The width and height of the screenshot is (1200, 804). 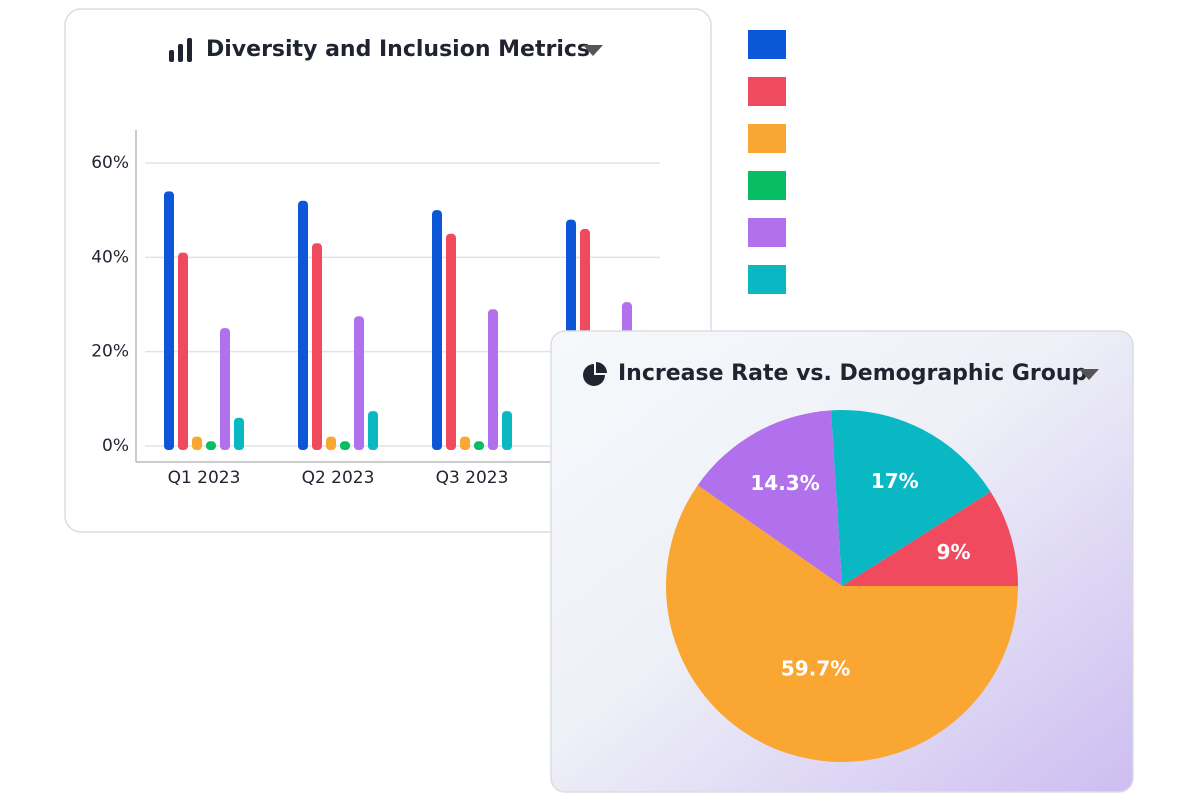 What do you see at coordinates (110, 352) in the screenshot?
I see `y-tick-label: 20%` at bounding box center [110, 352].